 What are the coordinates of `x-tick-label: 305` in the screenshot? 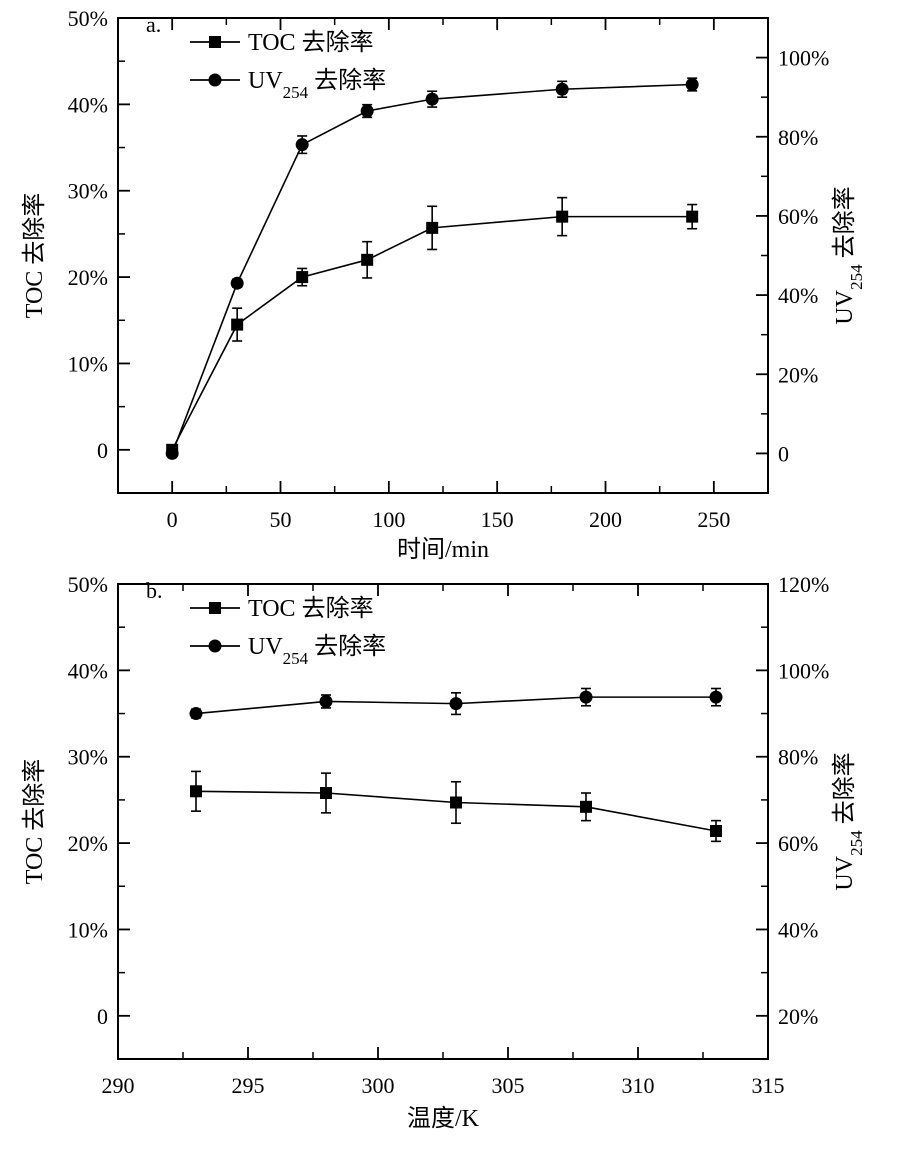 It's located at (508, 1085).